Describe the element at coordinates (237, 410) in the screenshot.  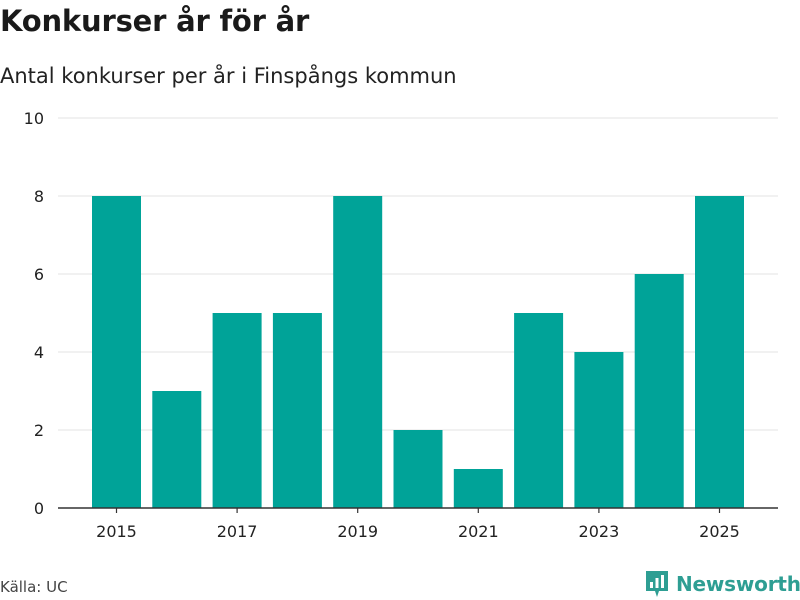
I see `bar-2017` at that location.